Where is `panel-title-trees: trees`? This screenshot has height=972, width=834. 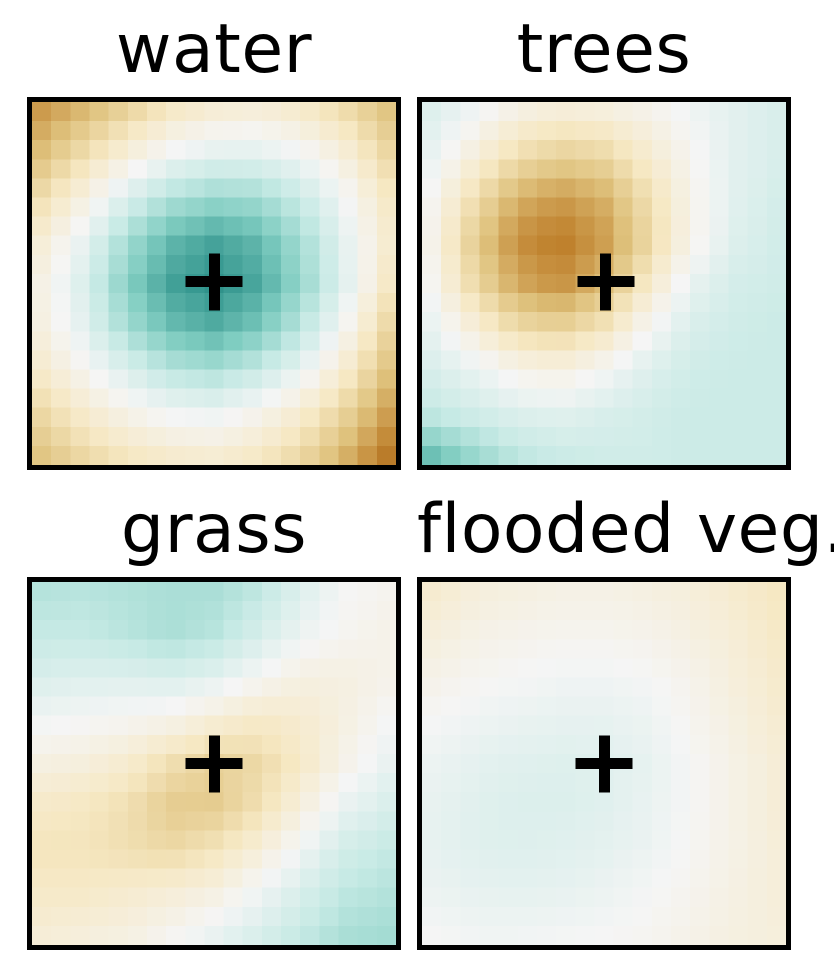
panel-title-trees: trees is located at coordinates (604, 49).